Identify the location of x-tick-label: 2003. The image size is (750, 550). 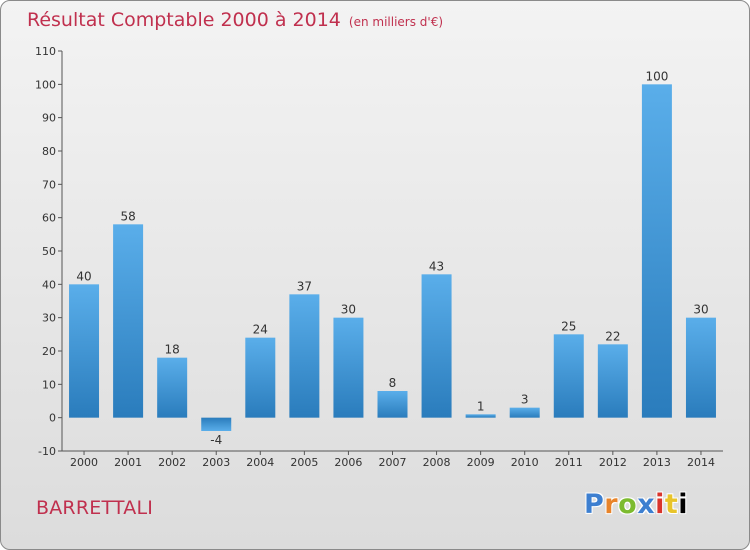
(216, 462).